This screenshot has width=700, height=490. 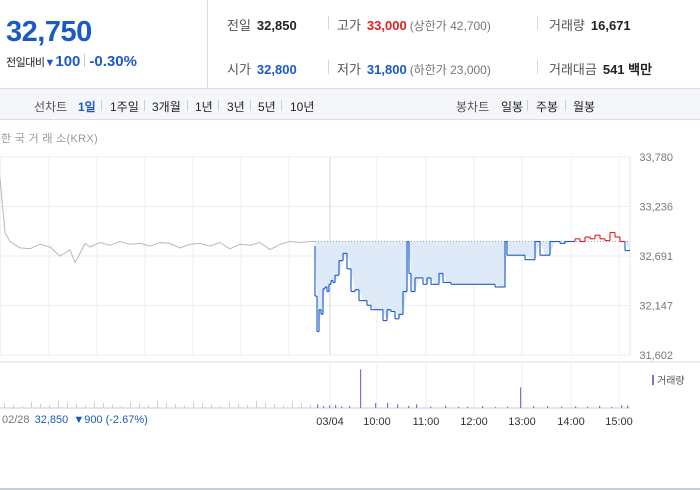 What do you see at coordinates (350, 489) in the screenshot?
I see `bottom-border` at bounding box center [350, 489].